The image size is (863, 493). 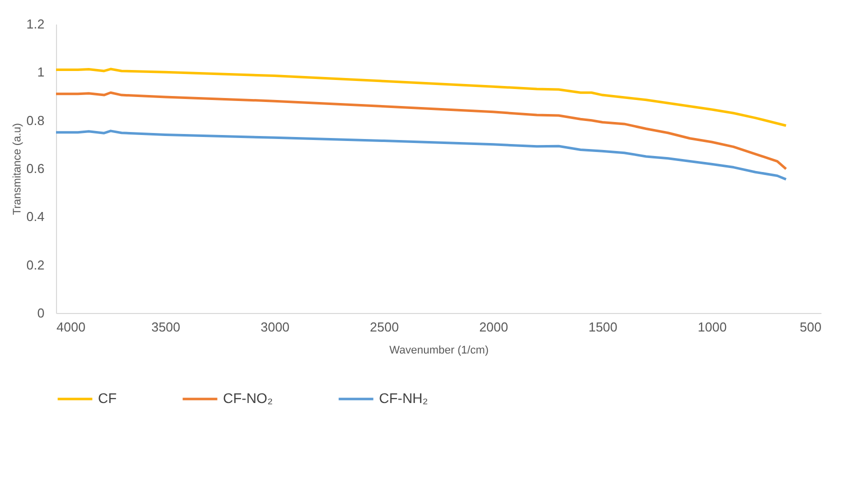 What do you see at coordinates (712, 327) in the screenshot?
I see `x-tick-label: 1000` at bounding box center [712, 327].